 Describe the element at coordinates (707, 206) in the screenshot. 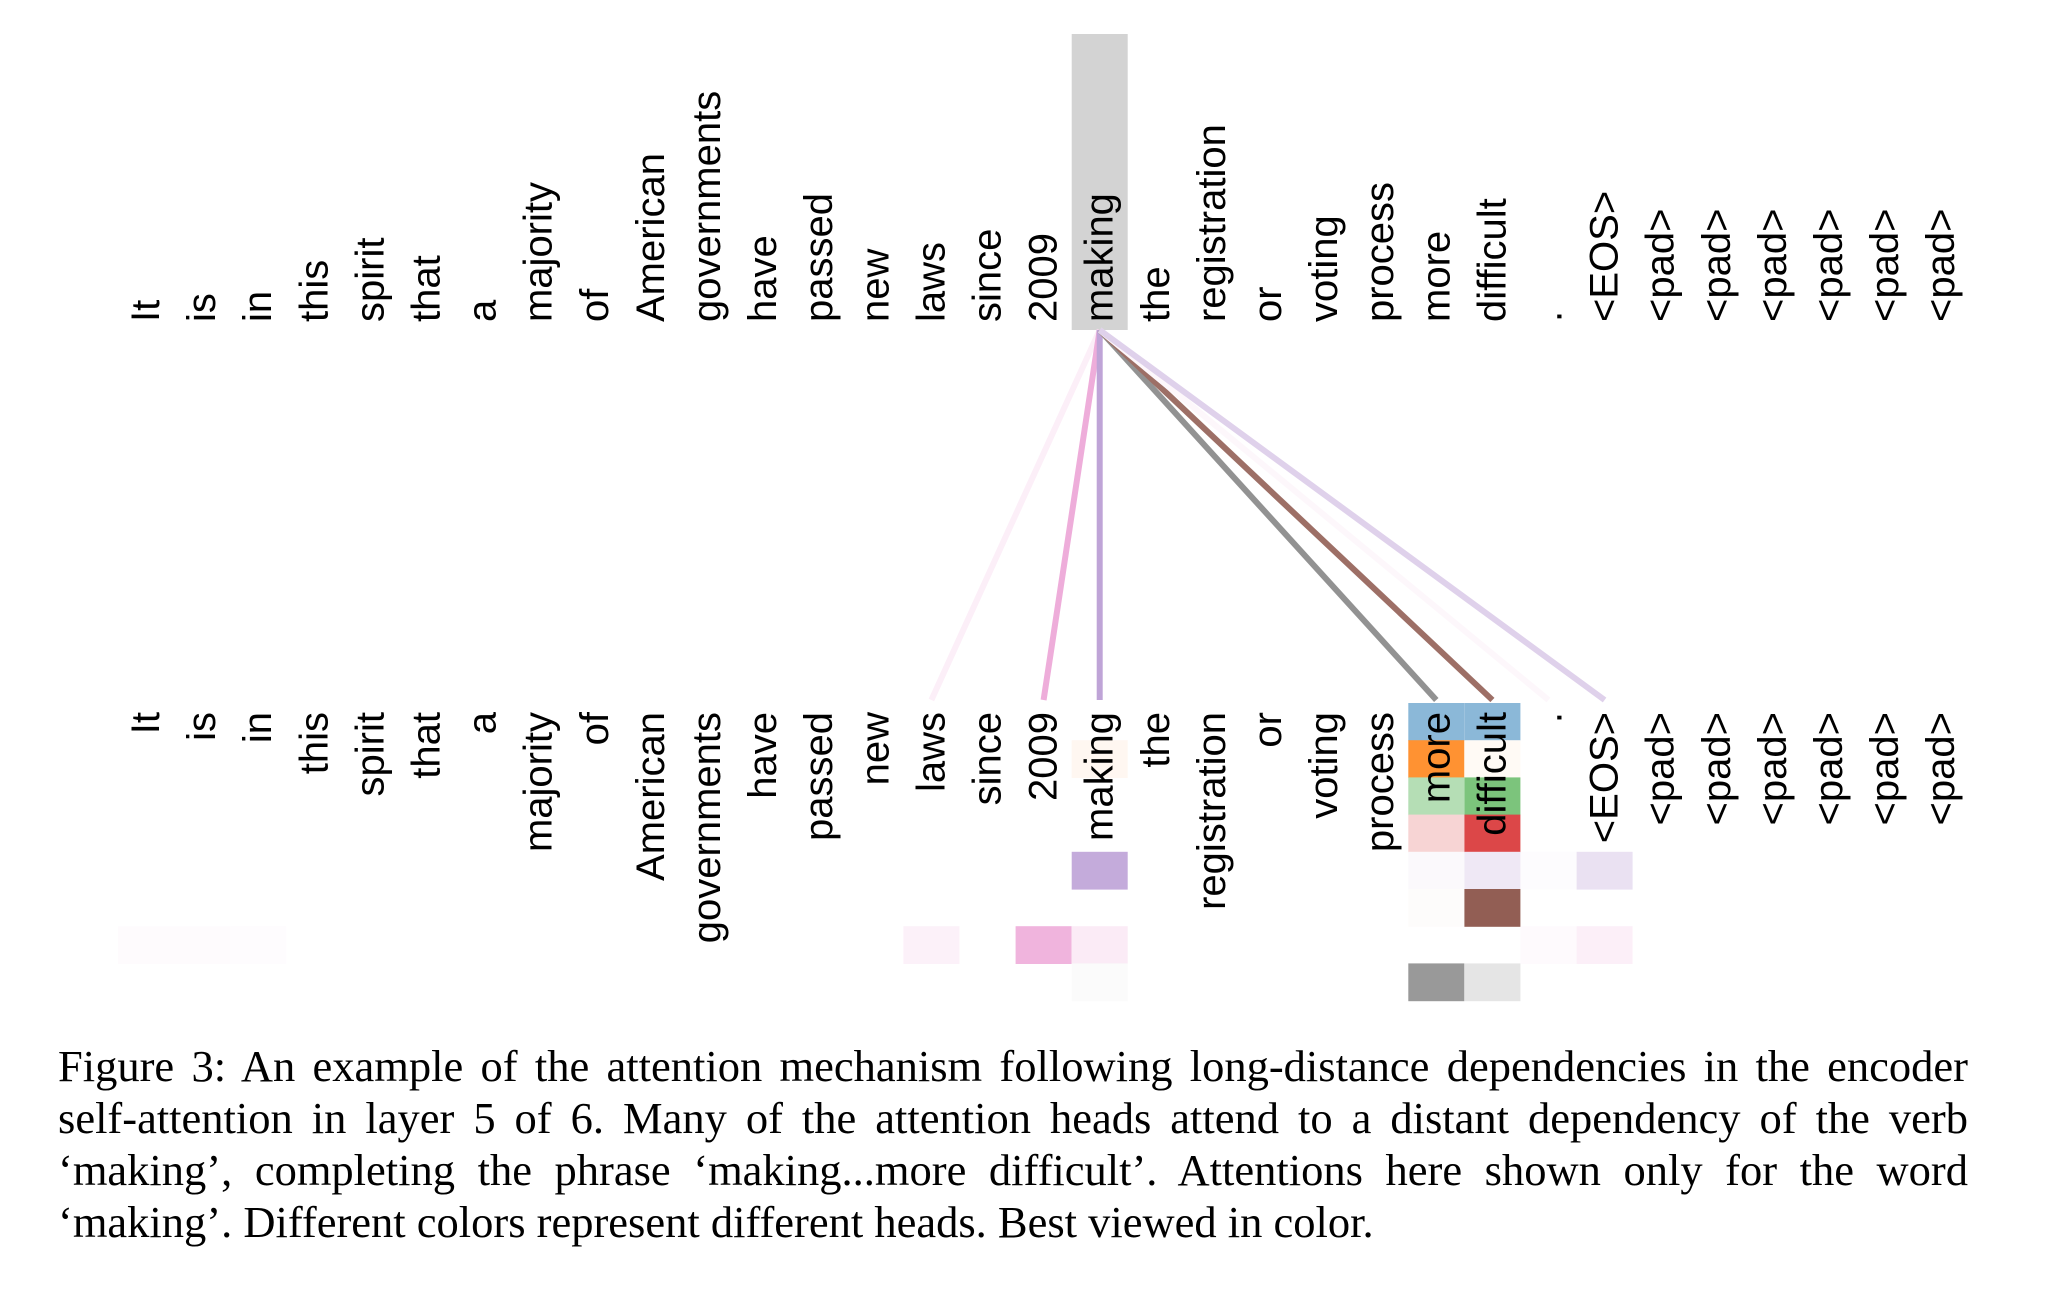

I see `source-token-label: governments` at that location.